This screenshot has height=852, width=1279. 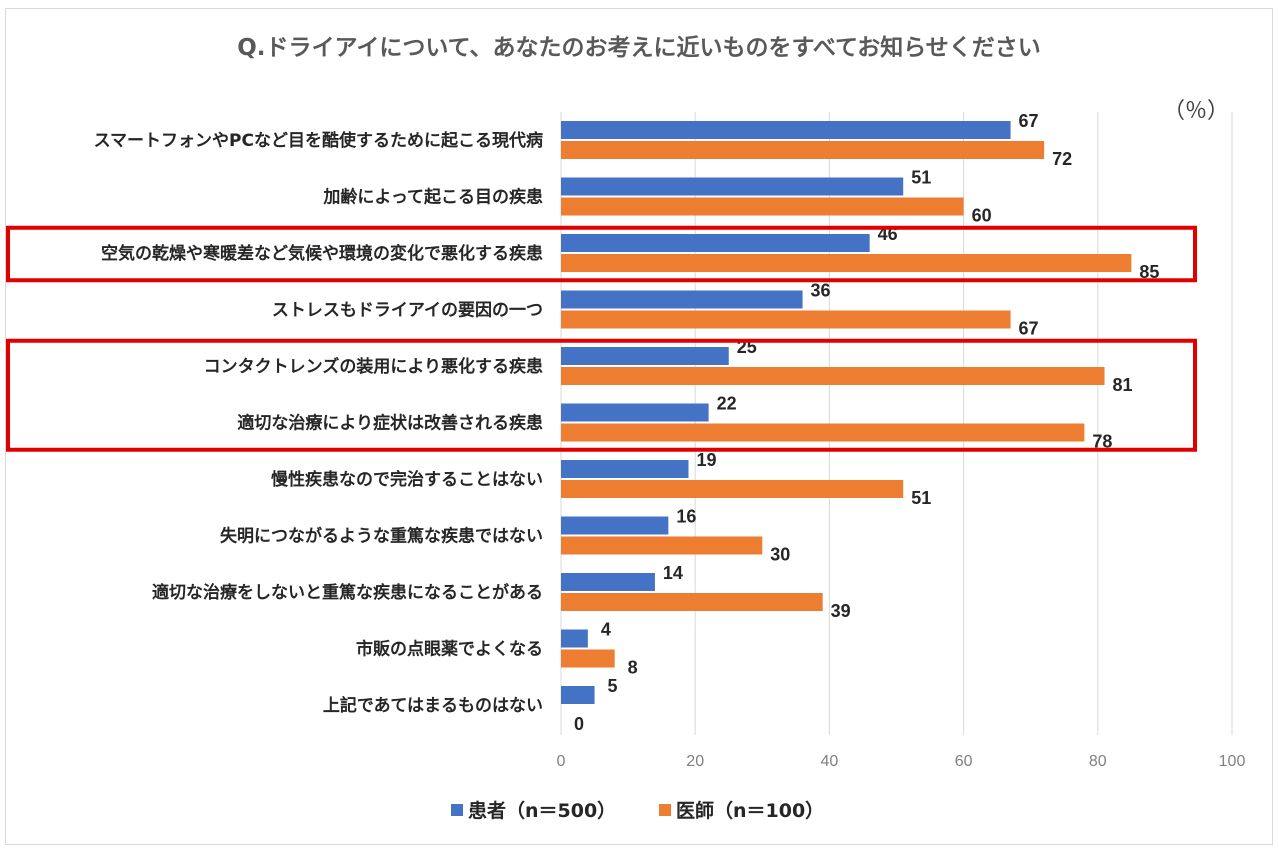 I want to click on x-tick-label: 80, so click(x=1098, y=761).